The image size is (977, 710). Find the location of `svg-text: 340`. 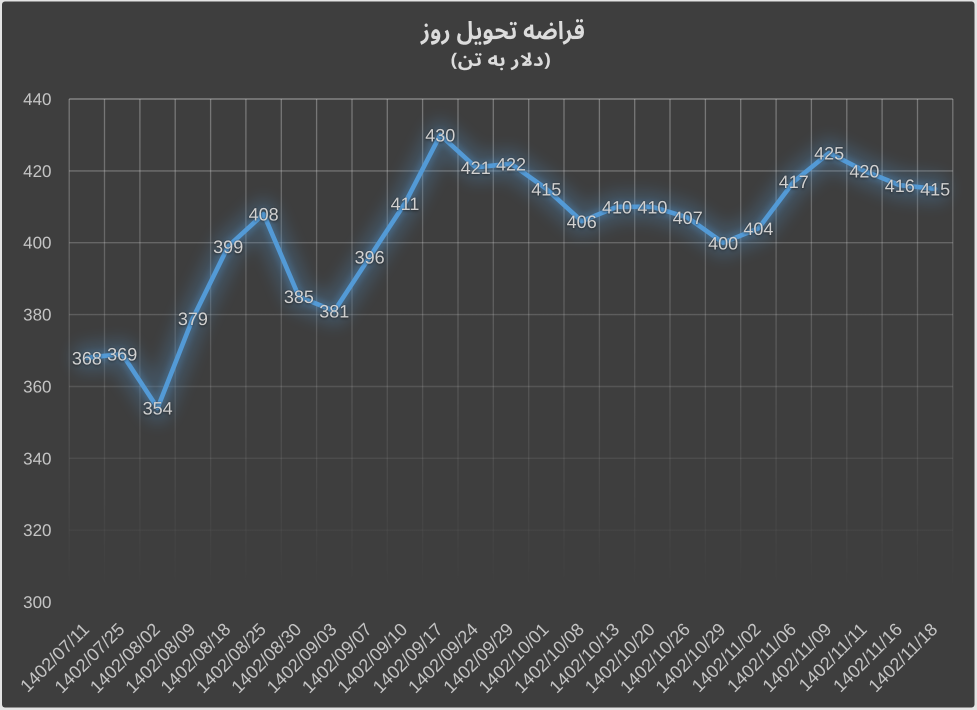

svg-text: 340 is located at coordinates (37, 458).